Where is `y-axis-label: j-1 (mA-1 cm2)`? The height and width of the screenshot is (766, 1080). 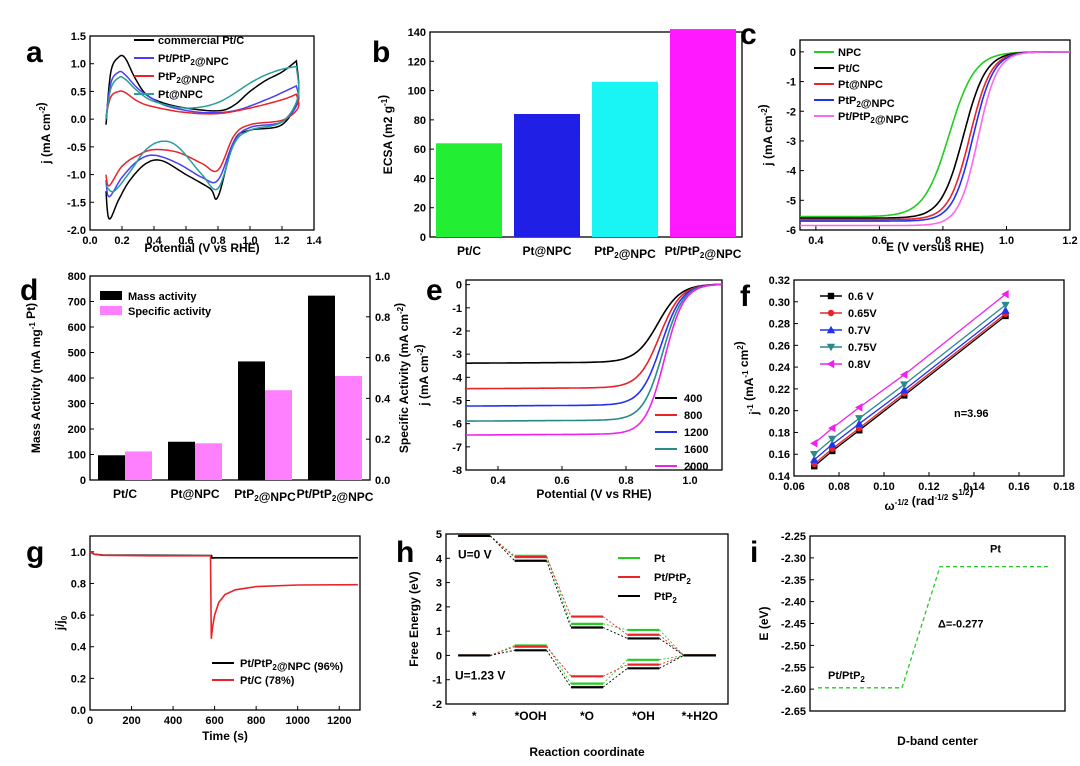 y-axis-label: j-1 (mA-1 cm2) is located at coordinates (746, 378).